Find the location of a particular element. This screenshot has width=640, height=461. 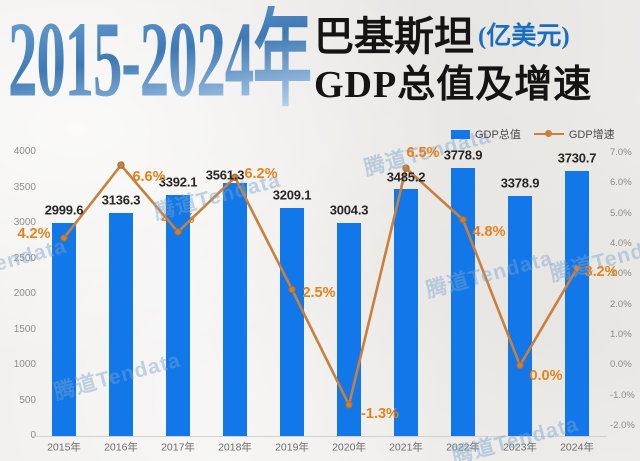

bar-value-label: 3209.1 is located at coordinates (292, 195).